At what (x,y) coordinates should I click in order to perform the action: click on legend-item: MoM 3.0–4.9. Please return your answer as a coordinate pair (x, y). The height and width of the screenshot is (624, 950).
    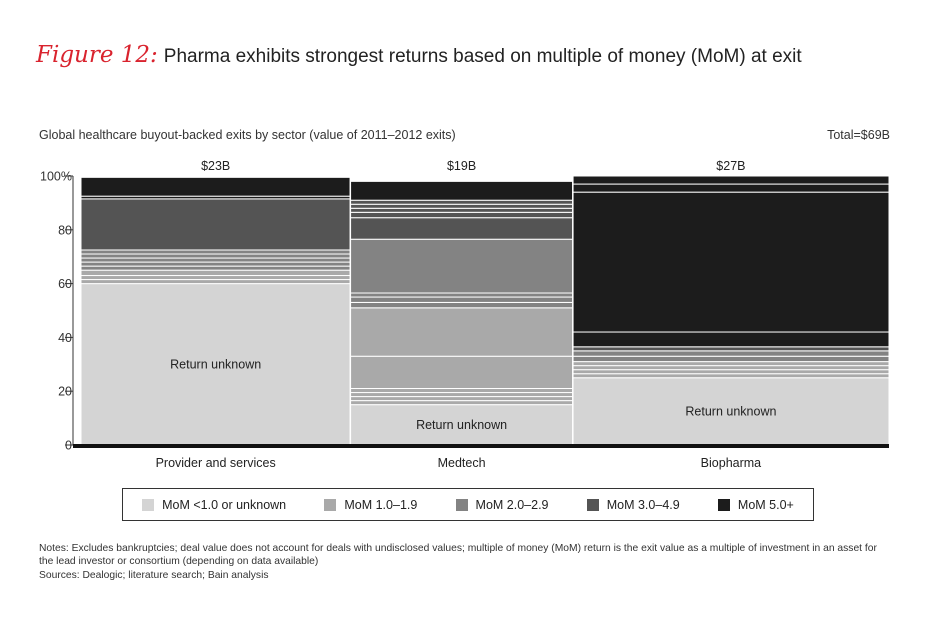
    Looking at the image, I should click on (633, 504).